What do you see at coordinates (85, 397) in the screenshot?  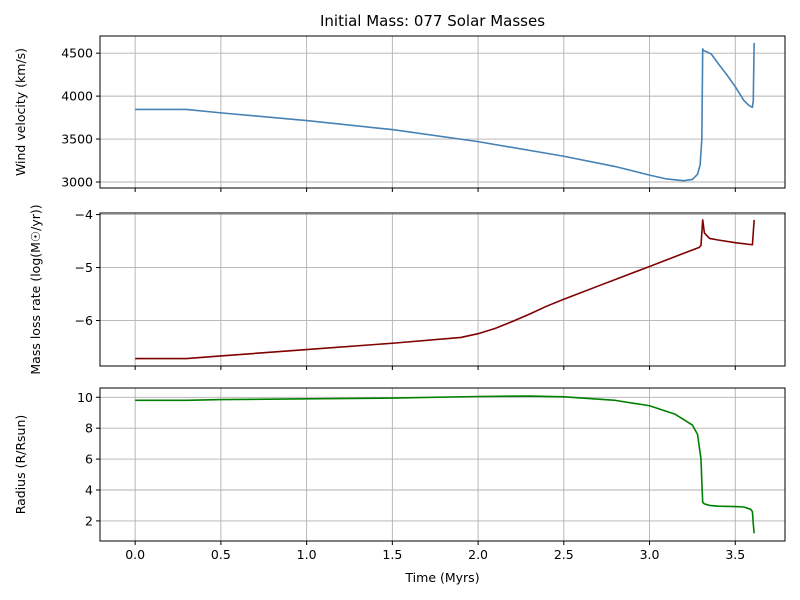 I see `y-tick-label: 10` at bounding box center [85, 397].